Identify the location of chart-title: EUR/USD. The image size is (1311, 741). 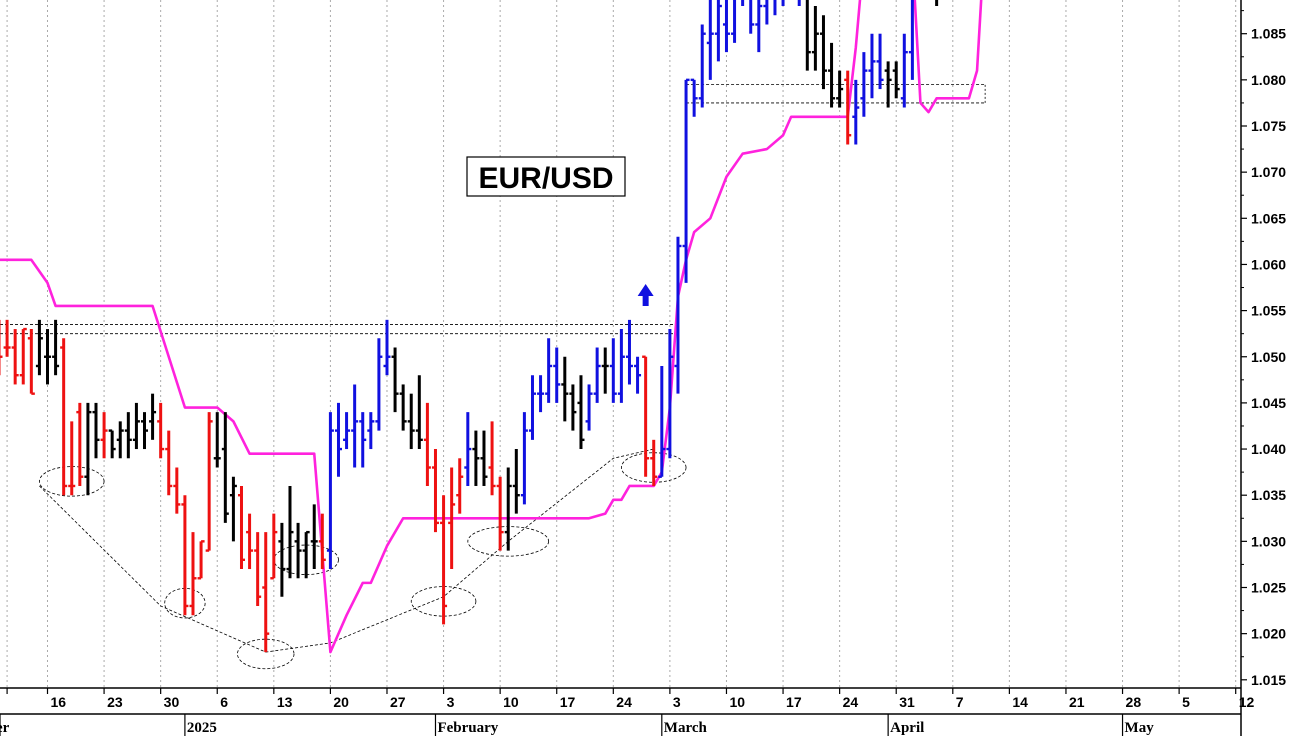
(545, 178).